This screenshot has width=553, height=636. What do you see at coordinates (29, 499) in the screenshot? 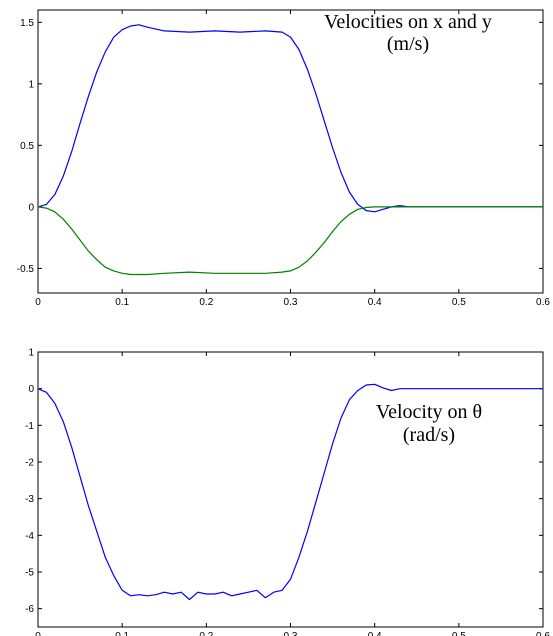
I see `y-tick-label: -3` at bounding box center [29, 499].